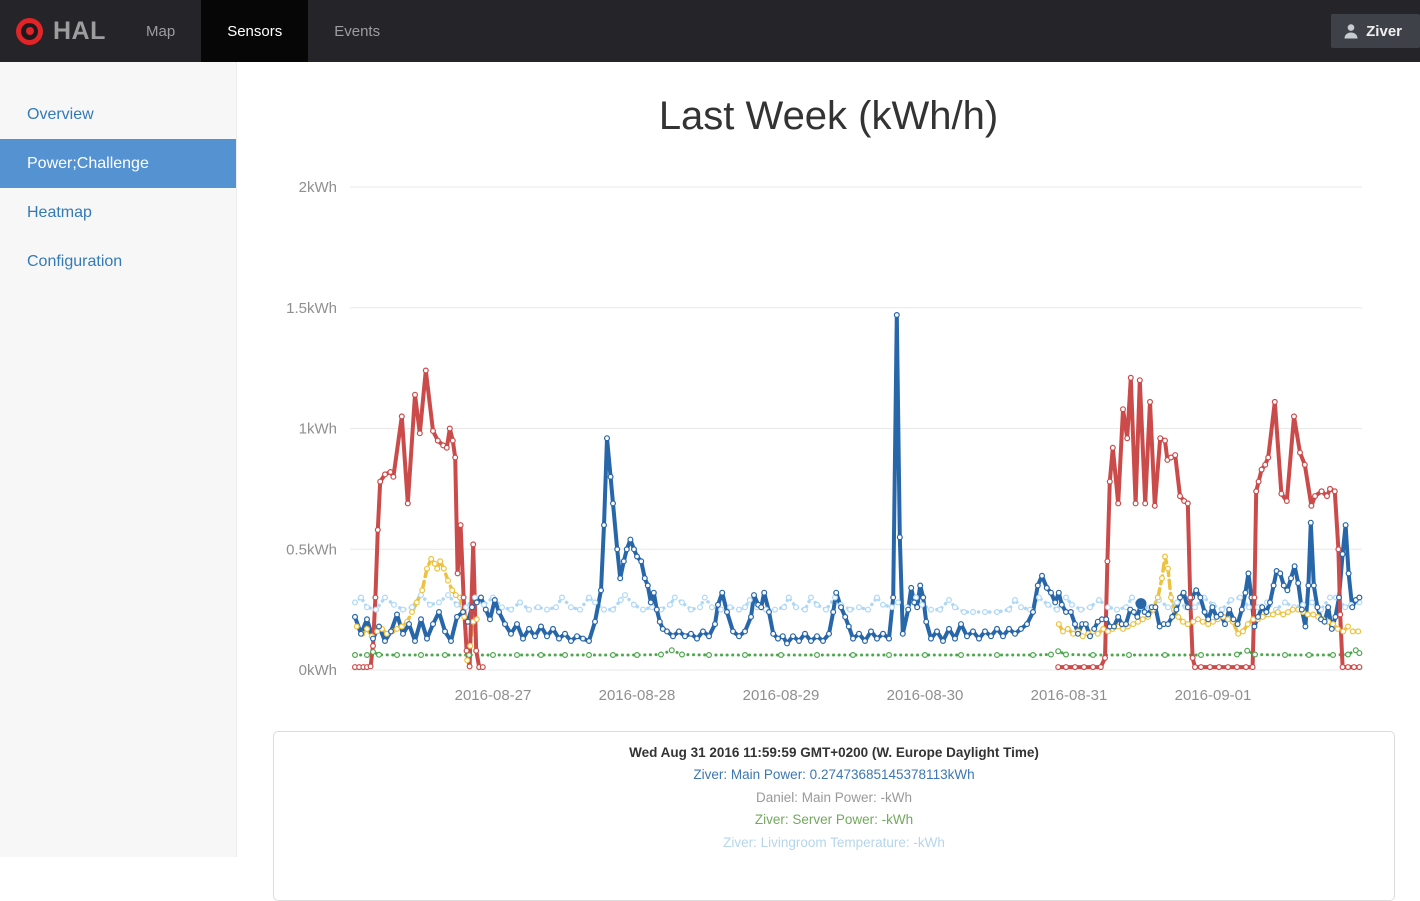  What do you see at coordinates (60, 114) in the screenshot?
I see `sidebar-item-overview: Overview` at bounding box center [60, 114].